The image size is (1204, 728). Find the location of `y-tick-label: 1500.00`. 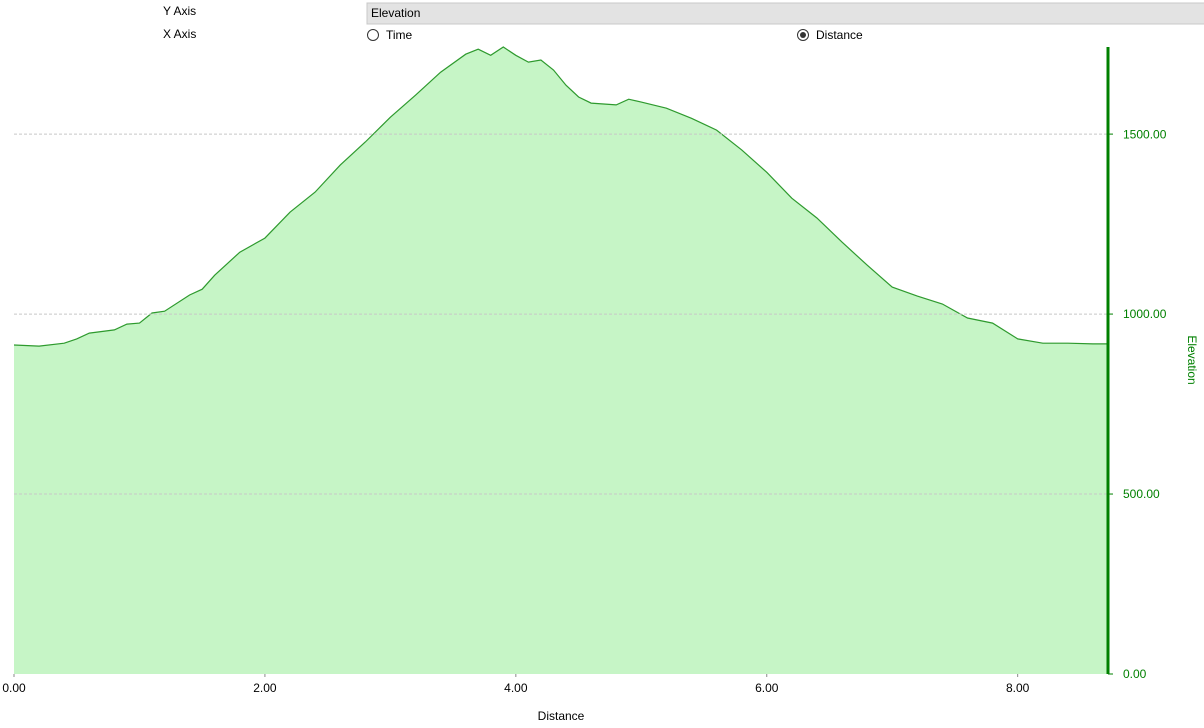

y-tick-label: 1500.00 is located at coordinates (1145, 134).